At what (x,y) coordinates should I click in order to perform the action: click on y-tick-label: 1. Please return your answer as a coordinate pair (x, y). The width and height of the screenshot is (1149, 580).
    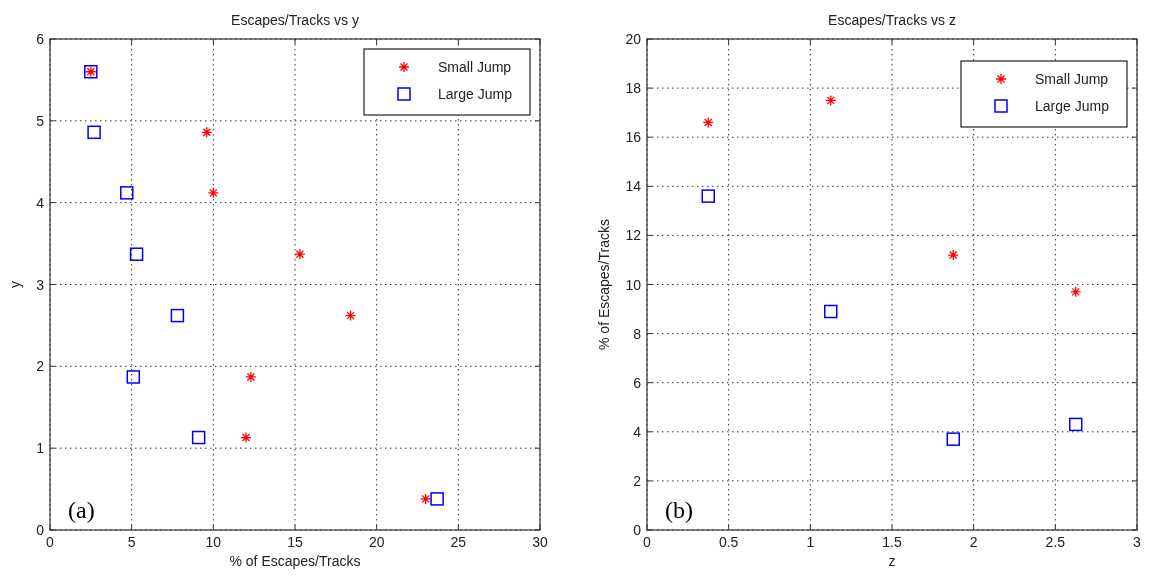
    Looking at the image, I should click on (40, 448).